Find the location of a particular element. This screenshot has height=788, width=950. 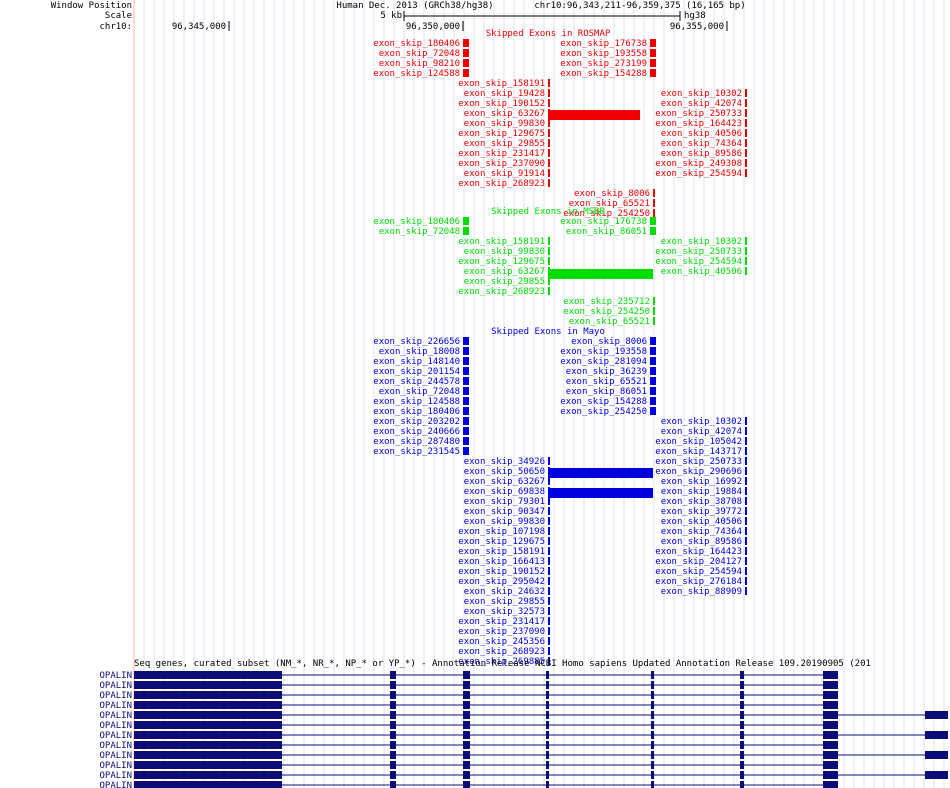

exon-skip-feature: exon_skip_19884 is located at coordinates (704, 492).